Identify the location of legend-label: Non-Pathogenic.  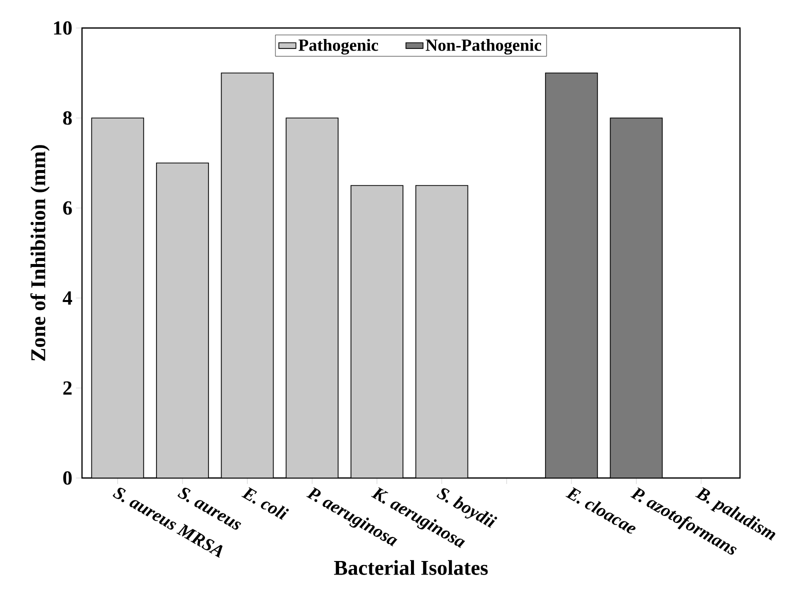
(484, 46).